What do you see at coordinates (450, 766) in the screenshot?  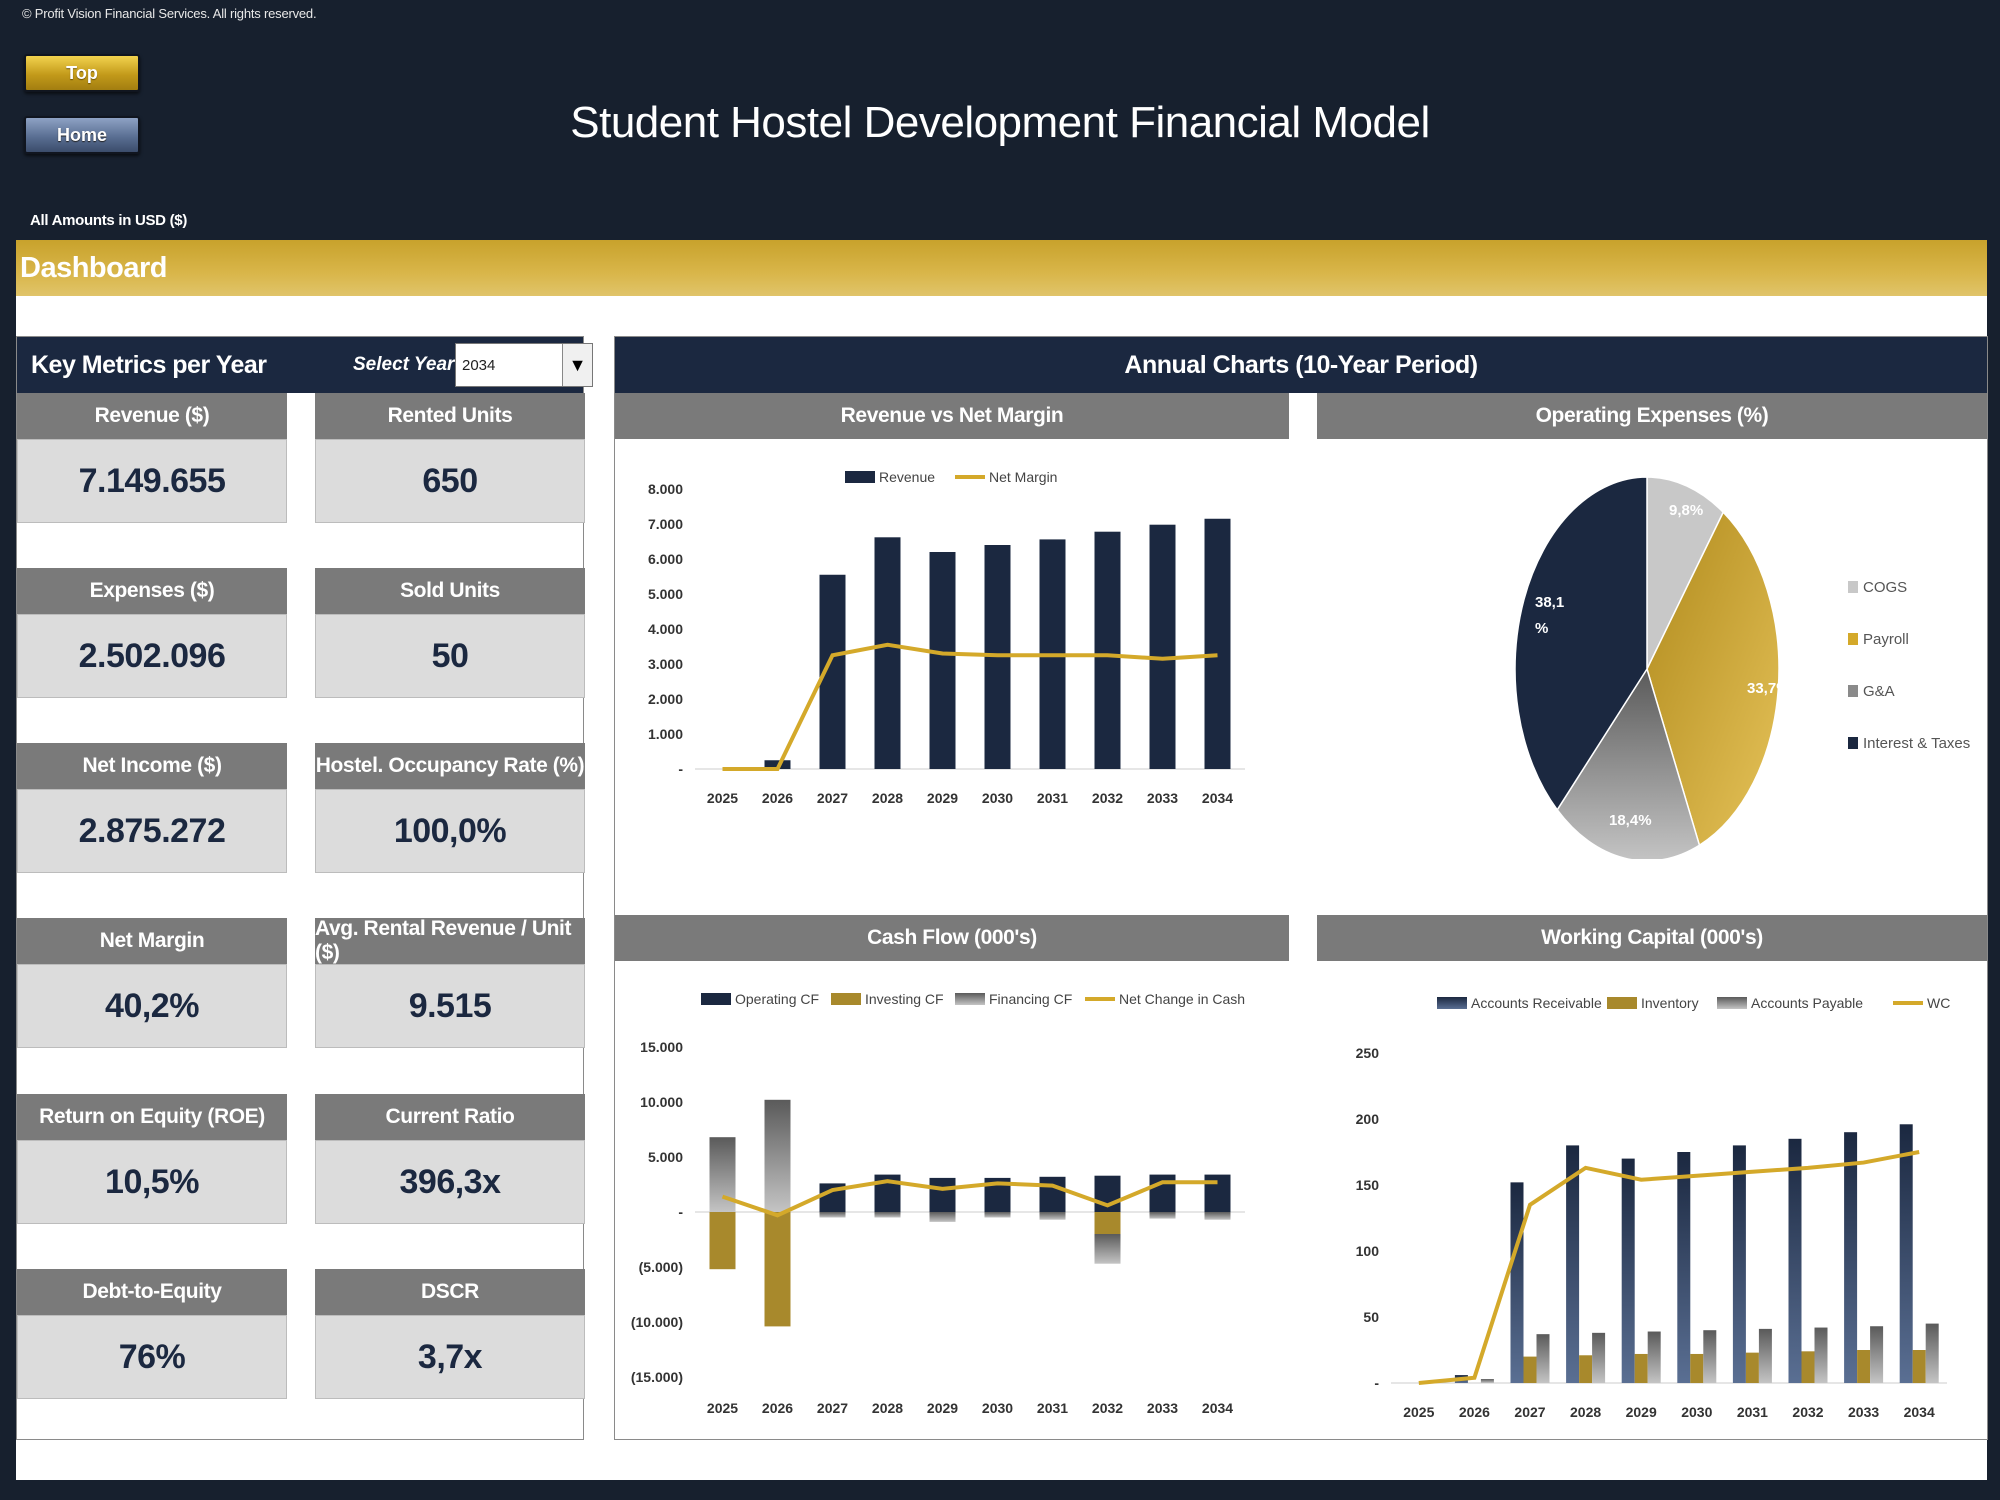 I see `kpi-label: Hostel. Occupancy Rate (%)` at bounding box center [450, 766].